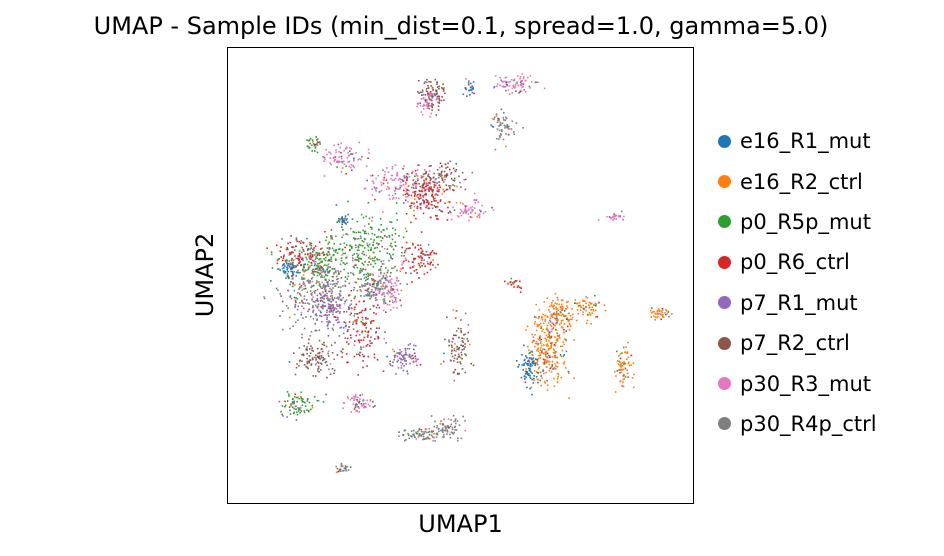  What do you see at coordinates (805, 141) in the screenshot?
I see `legend-label: e16_R1_mut` at bounding box center [805, 141].